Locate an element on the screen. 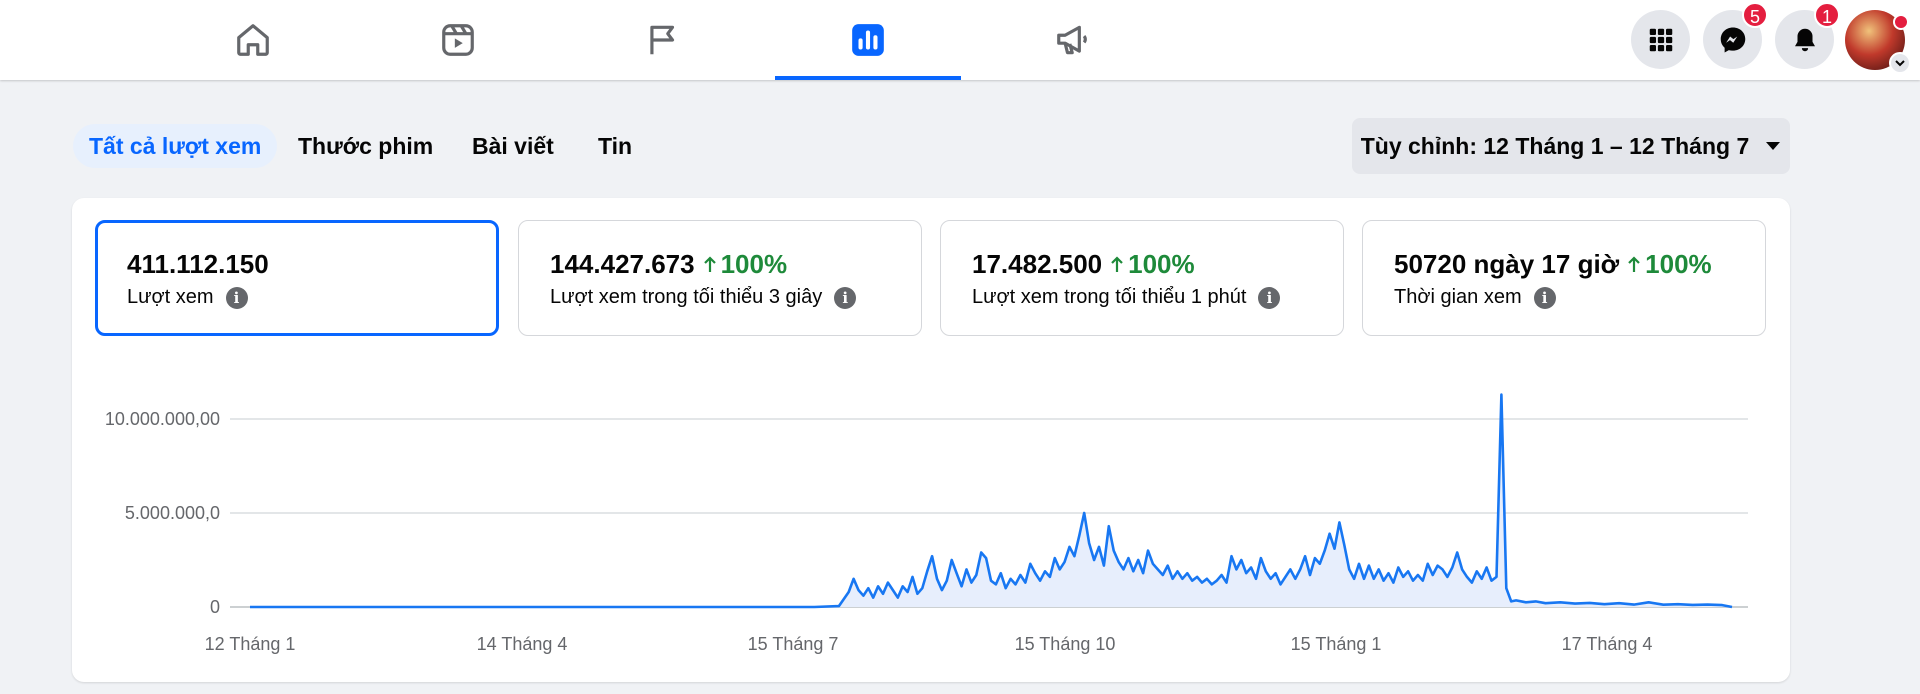 The width and height of the screenshot is (1920, 694). megaphone-icon is located at coordinates (1072, 40).